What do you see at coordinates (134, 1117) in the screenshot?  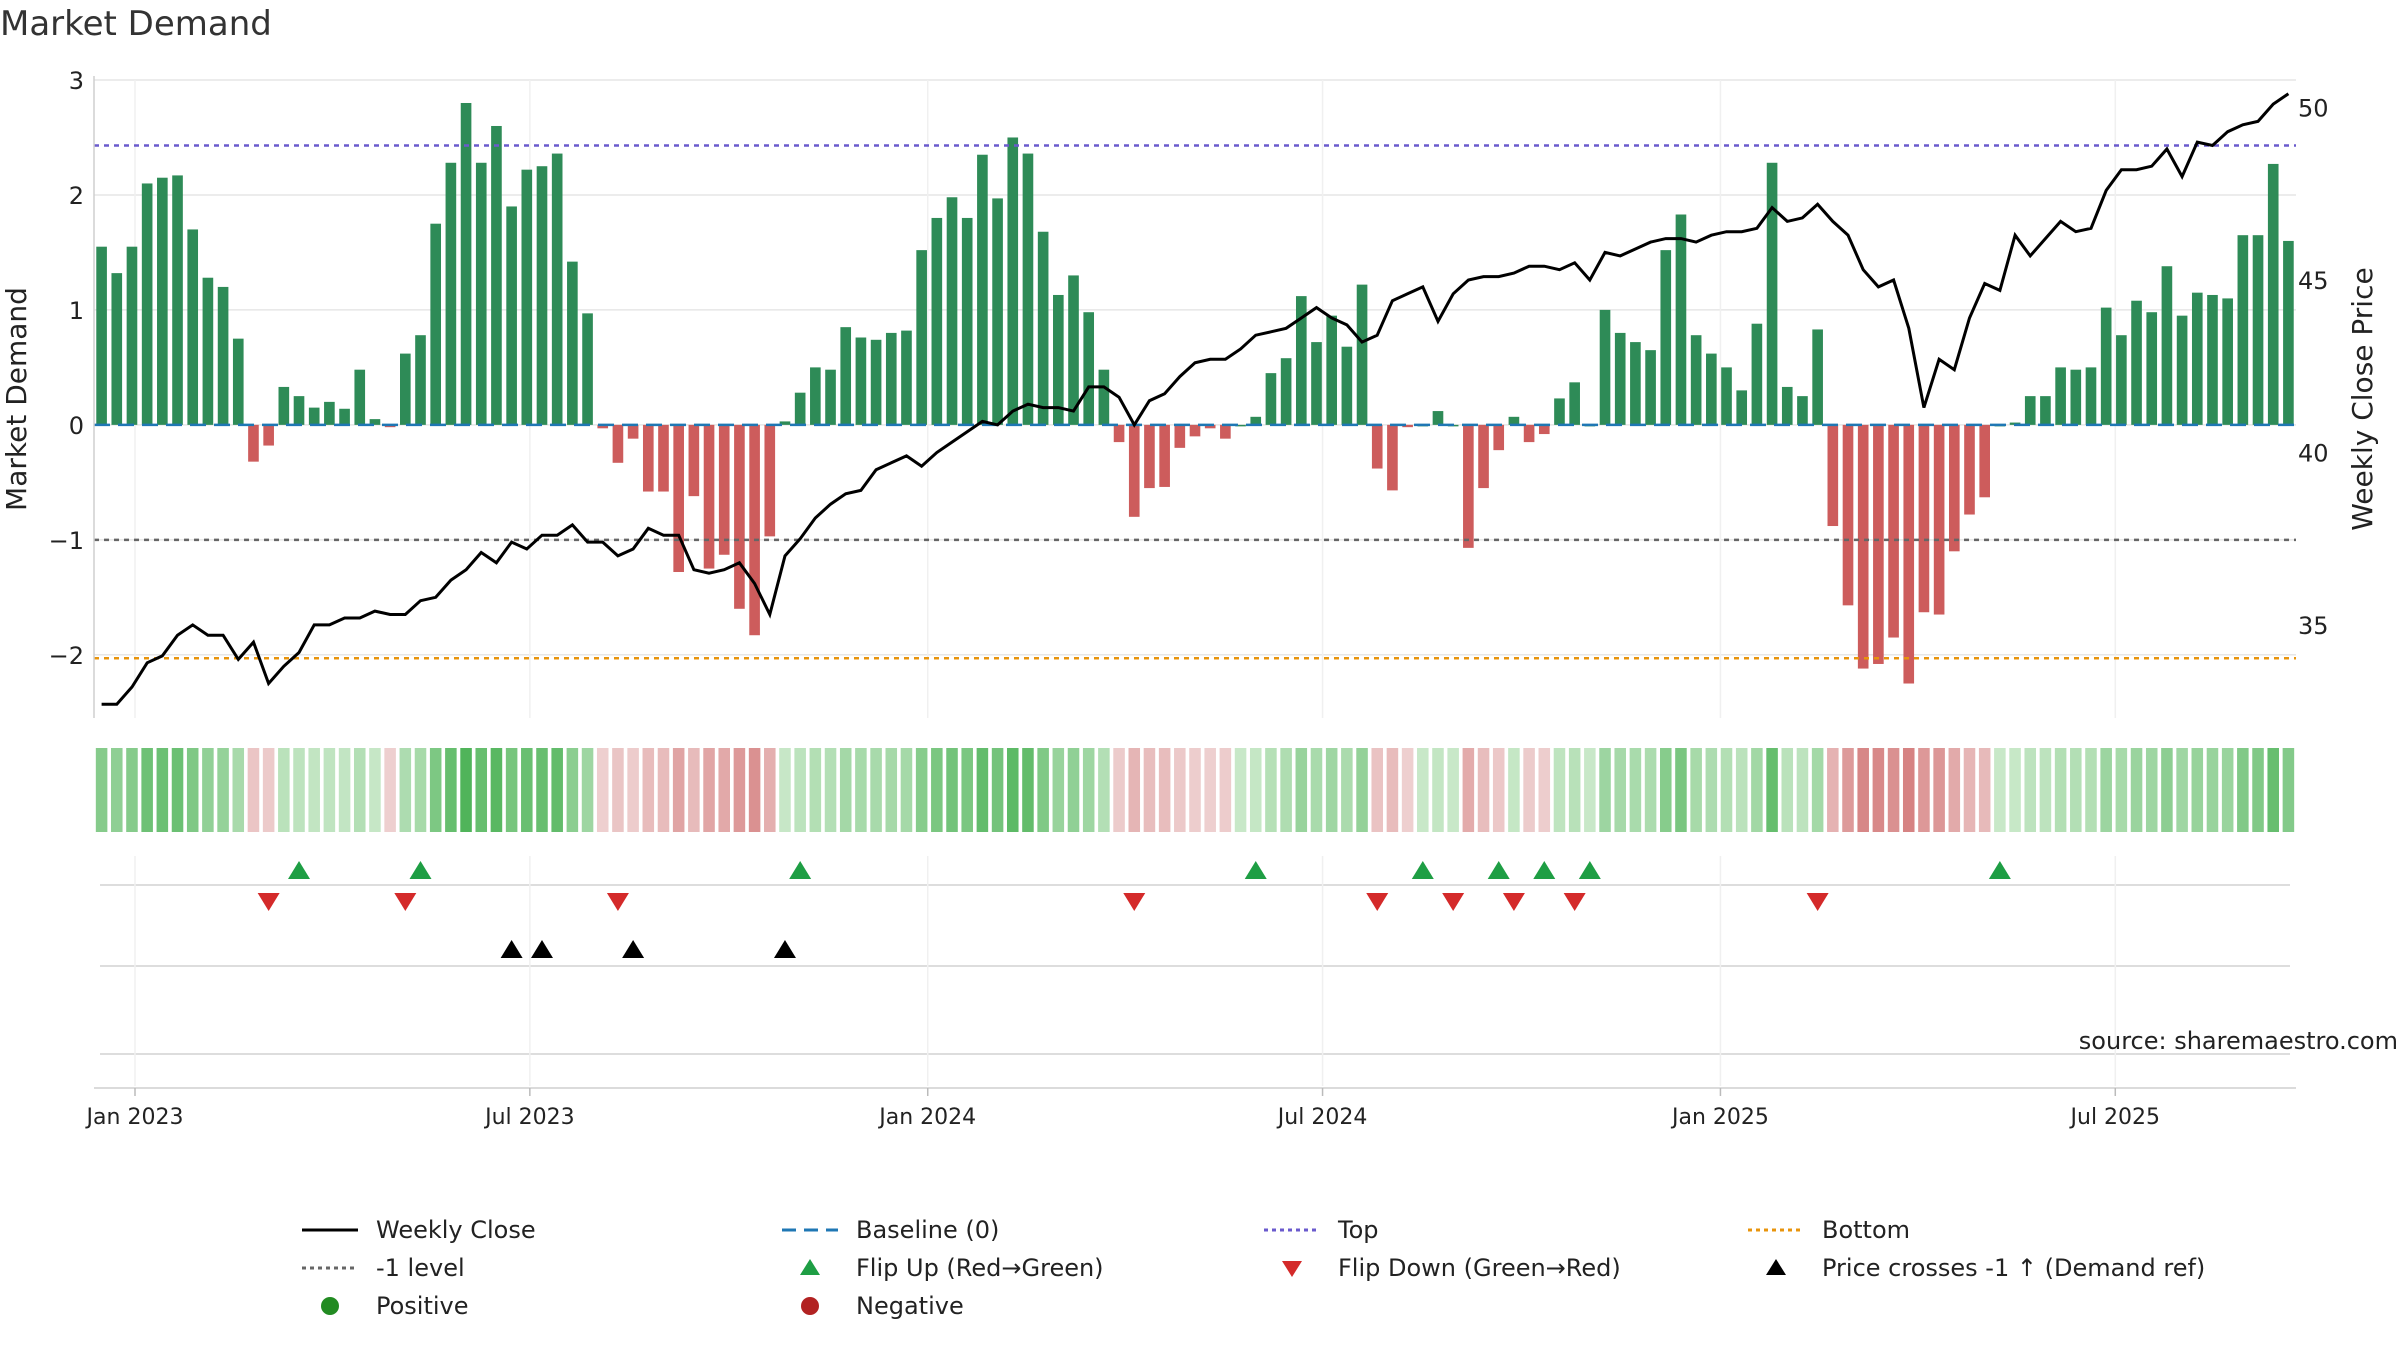 I see `x-tick-label: Jan 2023` at bounding box center [134, 1117].